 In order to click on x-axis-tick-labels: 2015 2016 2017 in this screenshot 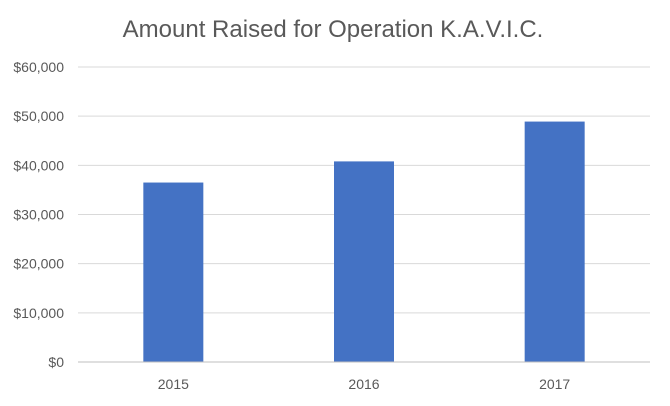, I will do `click(364, 384)`.